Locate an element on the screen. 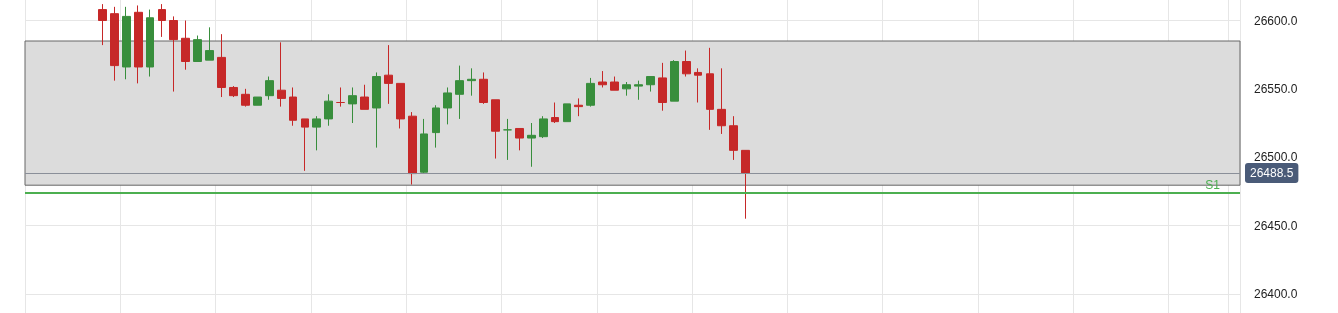 Image resolution: width=1338 pixels, height=313 pixels. ref-line-label: S1 is located at coordinates (1213, 184).